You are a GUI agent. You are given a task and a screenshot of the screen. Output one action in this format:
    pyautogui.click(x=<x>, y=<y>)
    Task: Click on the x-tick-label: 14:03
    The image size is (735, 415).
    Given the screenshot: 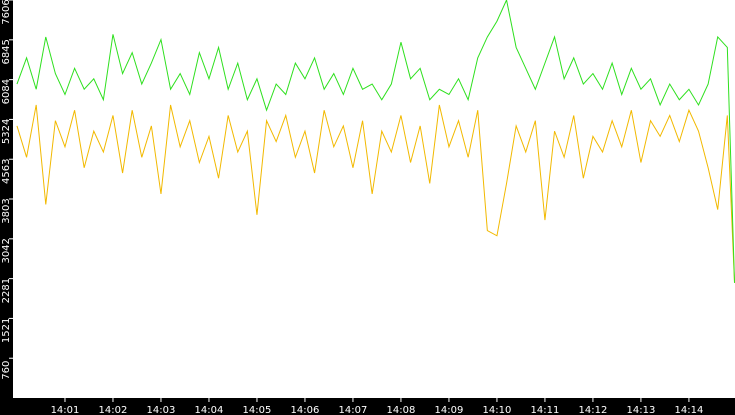 What is the action you would take?
    pyautogui.click(x=161, y=410)
    